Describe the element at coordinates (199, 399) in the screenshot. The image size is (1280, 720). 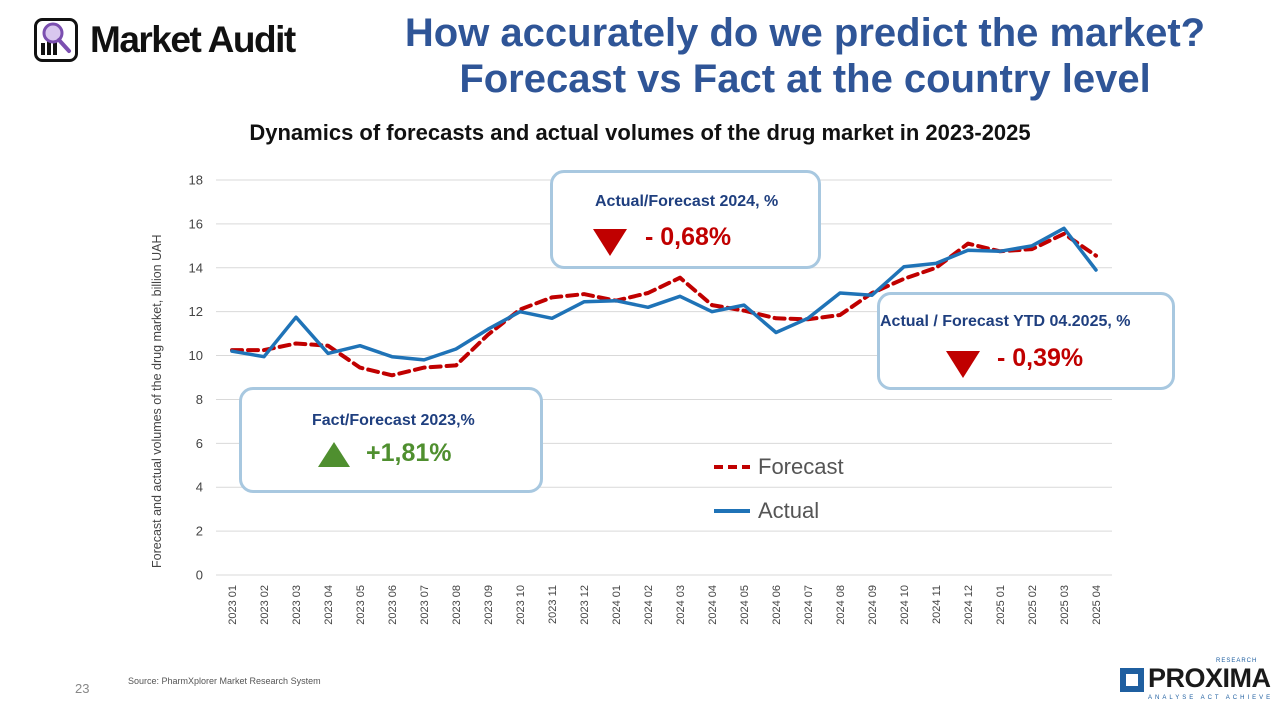
I see `y-tick-label: 8` at that location.